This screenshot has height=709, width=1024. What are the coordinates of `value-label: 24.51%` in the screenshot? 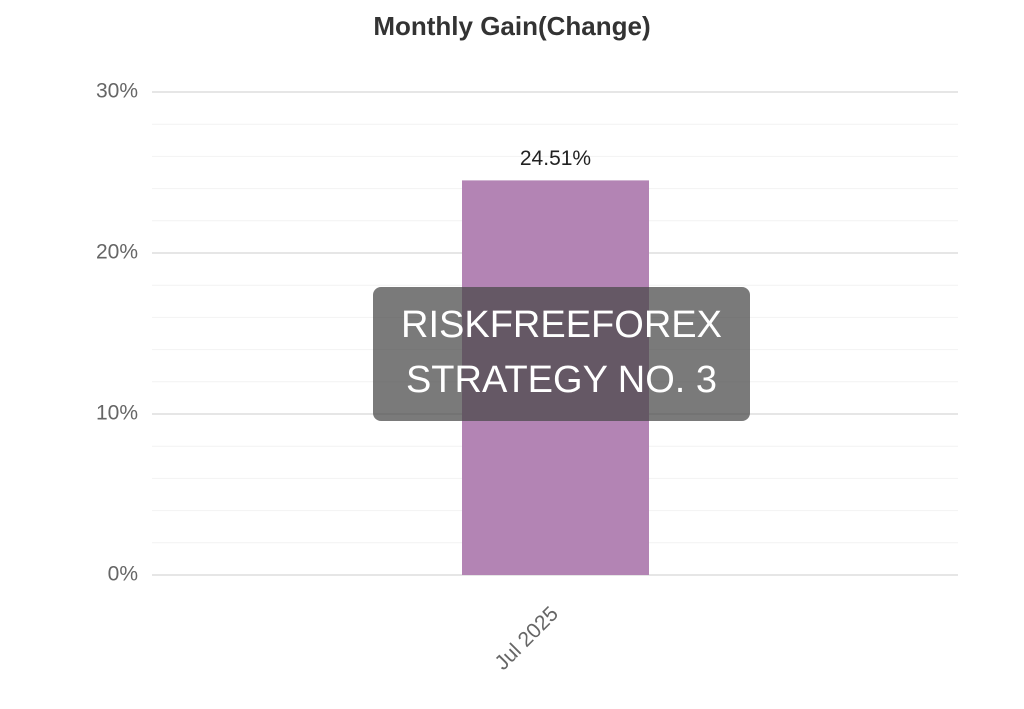 It's located at (555, 158).